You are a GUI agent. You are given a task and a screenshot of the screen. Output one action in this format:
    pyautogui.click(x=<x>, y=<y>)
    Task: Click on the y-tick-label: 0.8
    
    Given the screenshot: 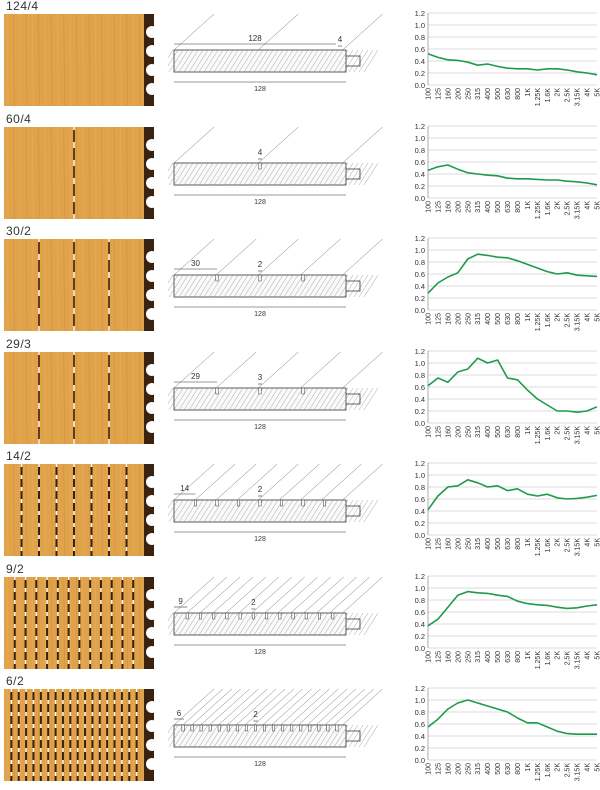 What is the action you would take?
    pyautogui.click(x=420, y=487)
    